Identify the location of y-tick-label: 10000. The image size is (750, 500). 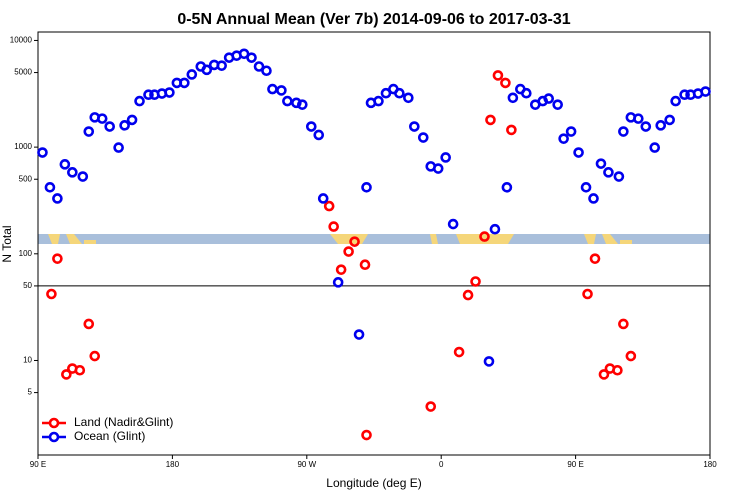
(21, 40).